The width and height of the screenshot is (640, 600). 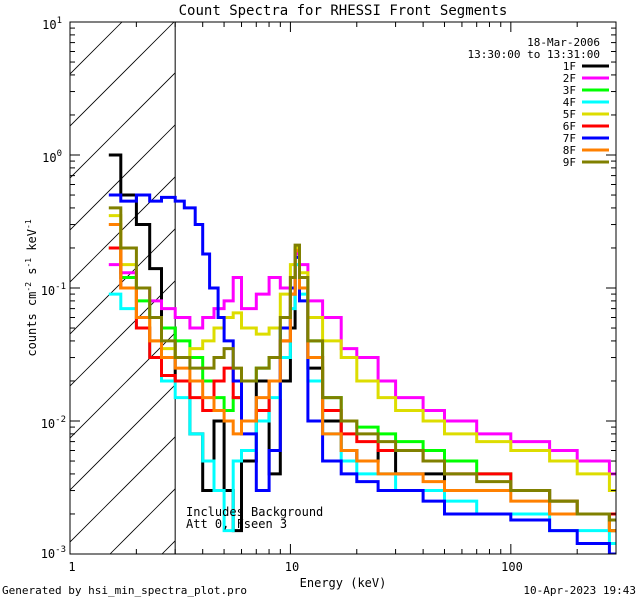 I want to click on x-tick-label-10: 10, so click(x=292, y=567).